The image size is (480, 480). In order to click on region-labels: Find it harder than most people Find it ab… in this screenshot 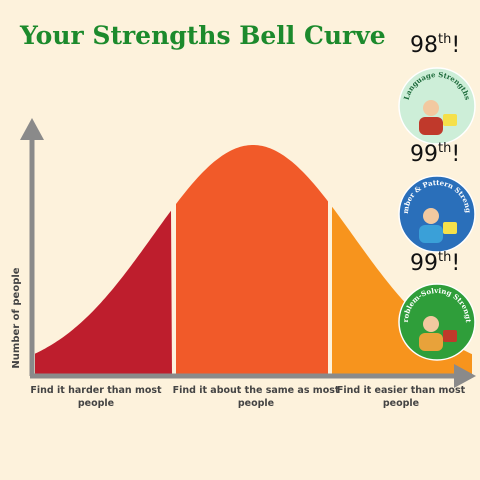, I will do `click(247, 397)`.